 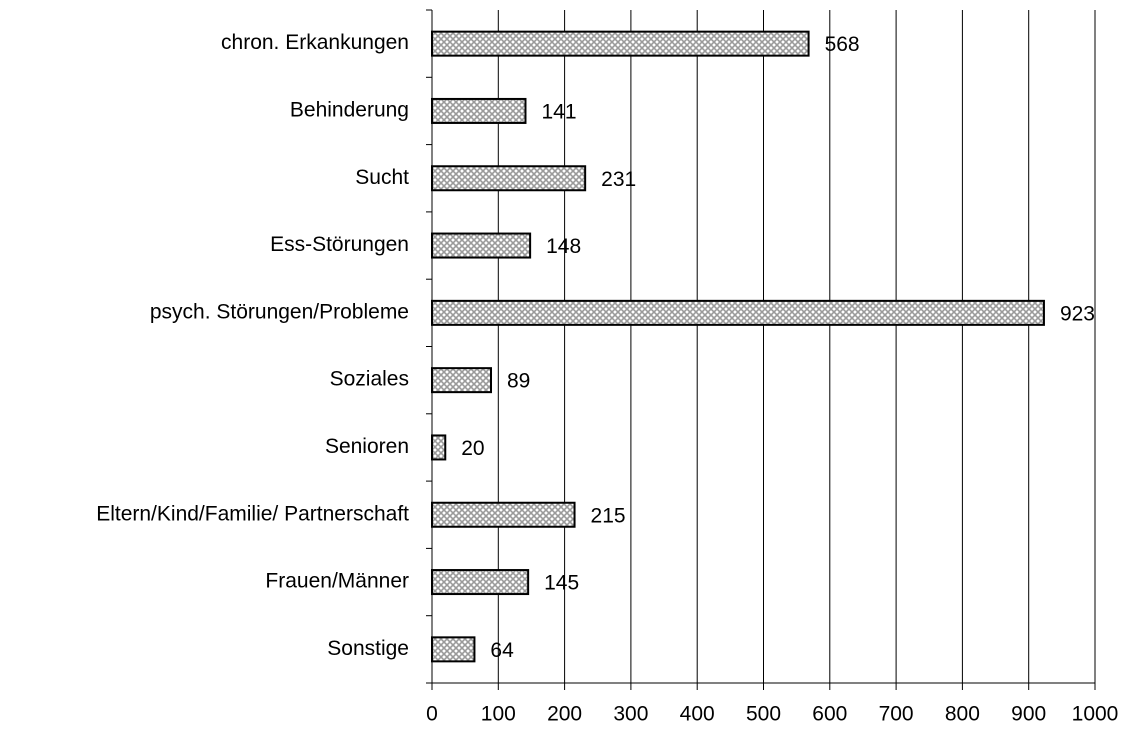 I want to click on y-tick-label: Soziales, so click(x=369, y=379).